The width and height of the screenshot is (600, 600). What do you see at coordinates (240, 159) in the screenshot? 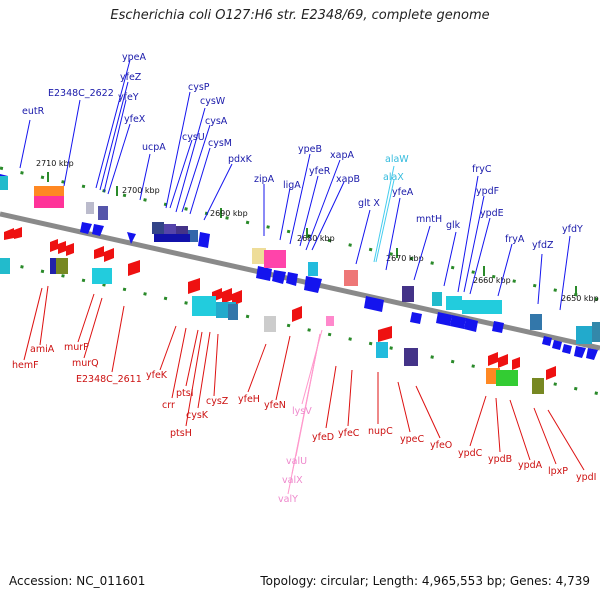
I see `gene-label: pdxK` at bounding box center [240, 159].